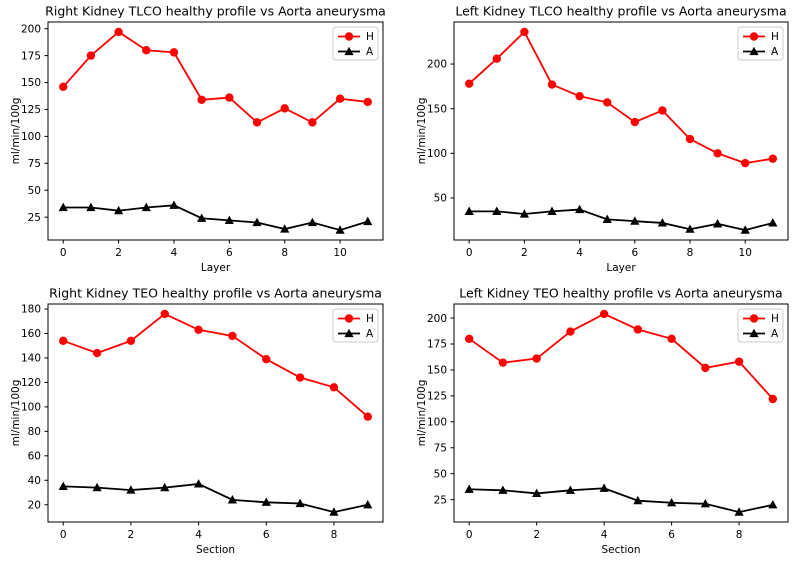  What do you see at coordinates (31, 137) in the screenshot?
I see `y-tick-label: 100` at bounding box center [31, 137].